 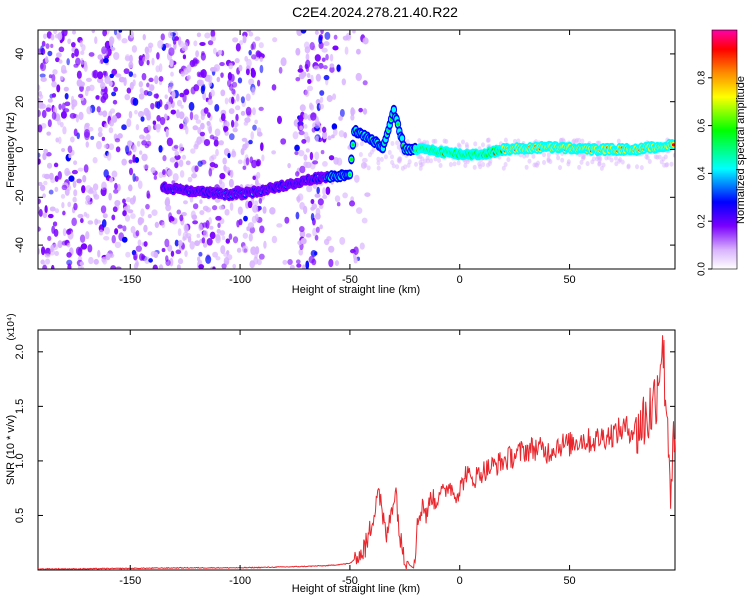 I want to click on colorbar-ticks: 0.0 0.2 0.4 0.6 0.8, so click(x=704, y=173).